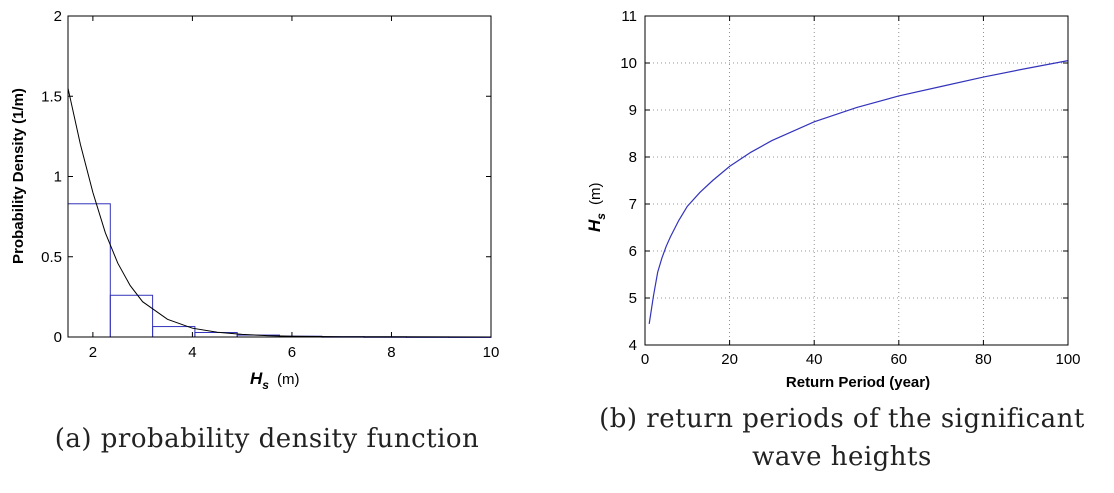 Image resolution: width=1114 pixels, height=493 pixels. I want to click on caption-a: (a) probability density function, so click(267, 439).